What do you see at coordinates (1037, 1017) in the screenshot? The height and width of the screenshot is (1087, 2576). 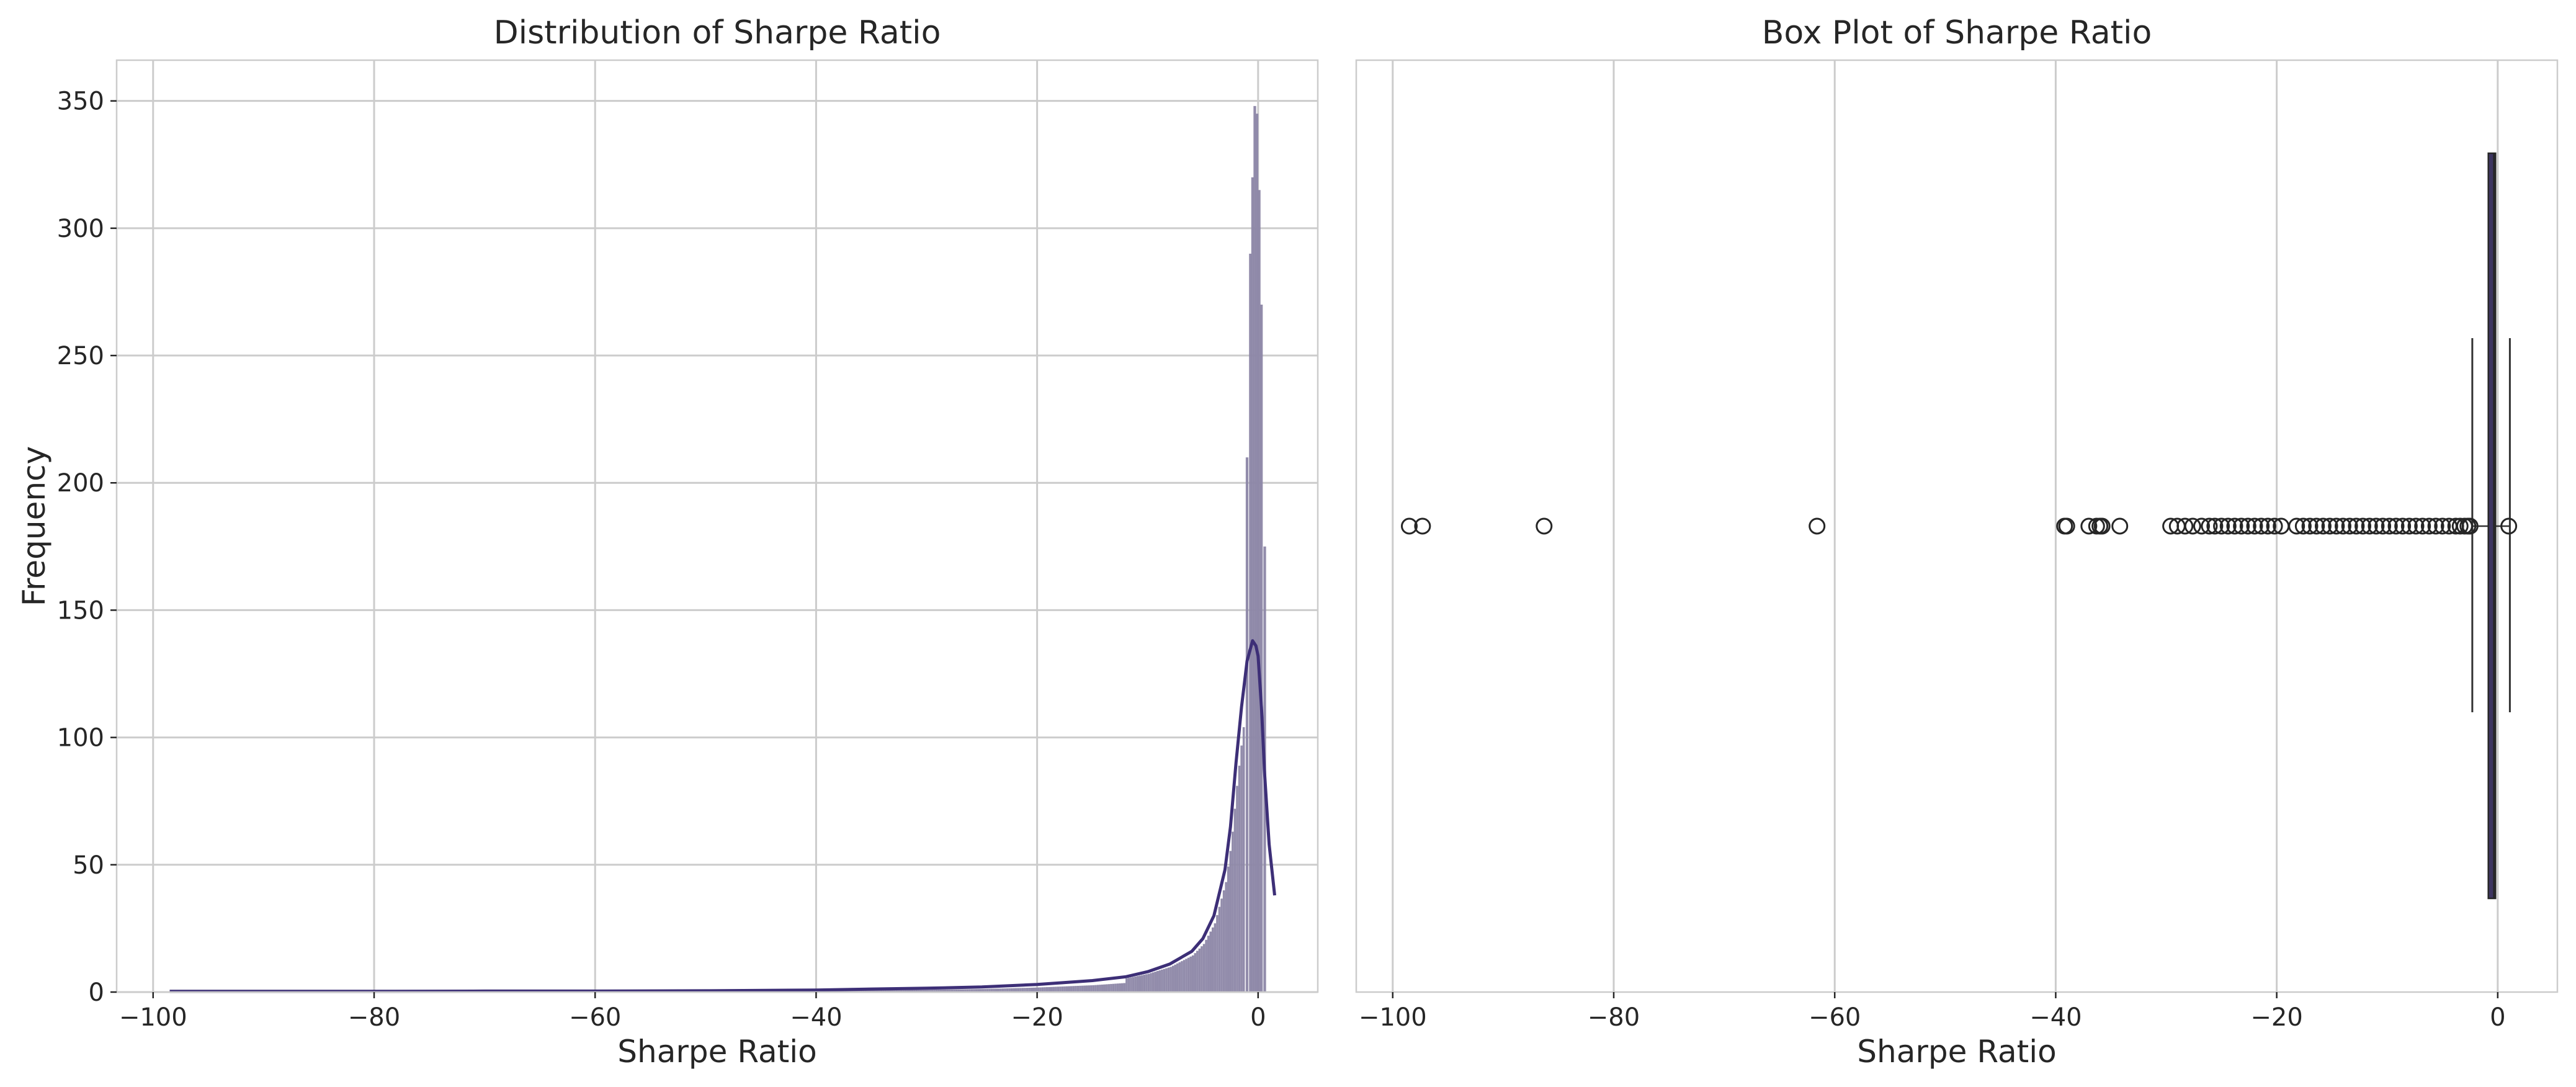 I see `histogram-x-tick-label: −20` at bounding box center [1037, 1017].